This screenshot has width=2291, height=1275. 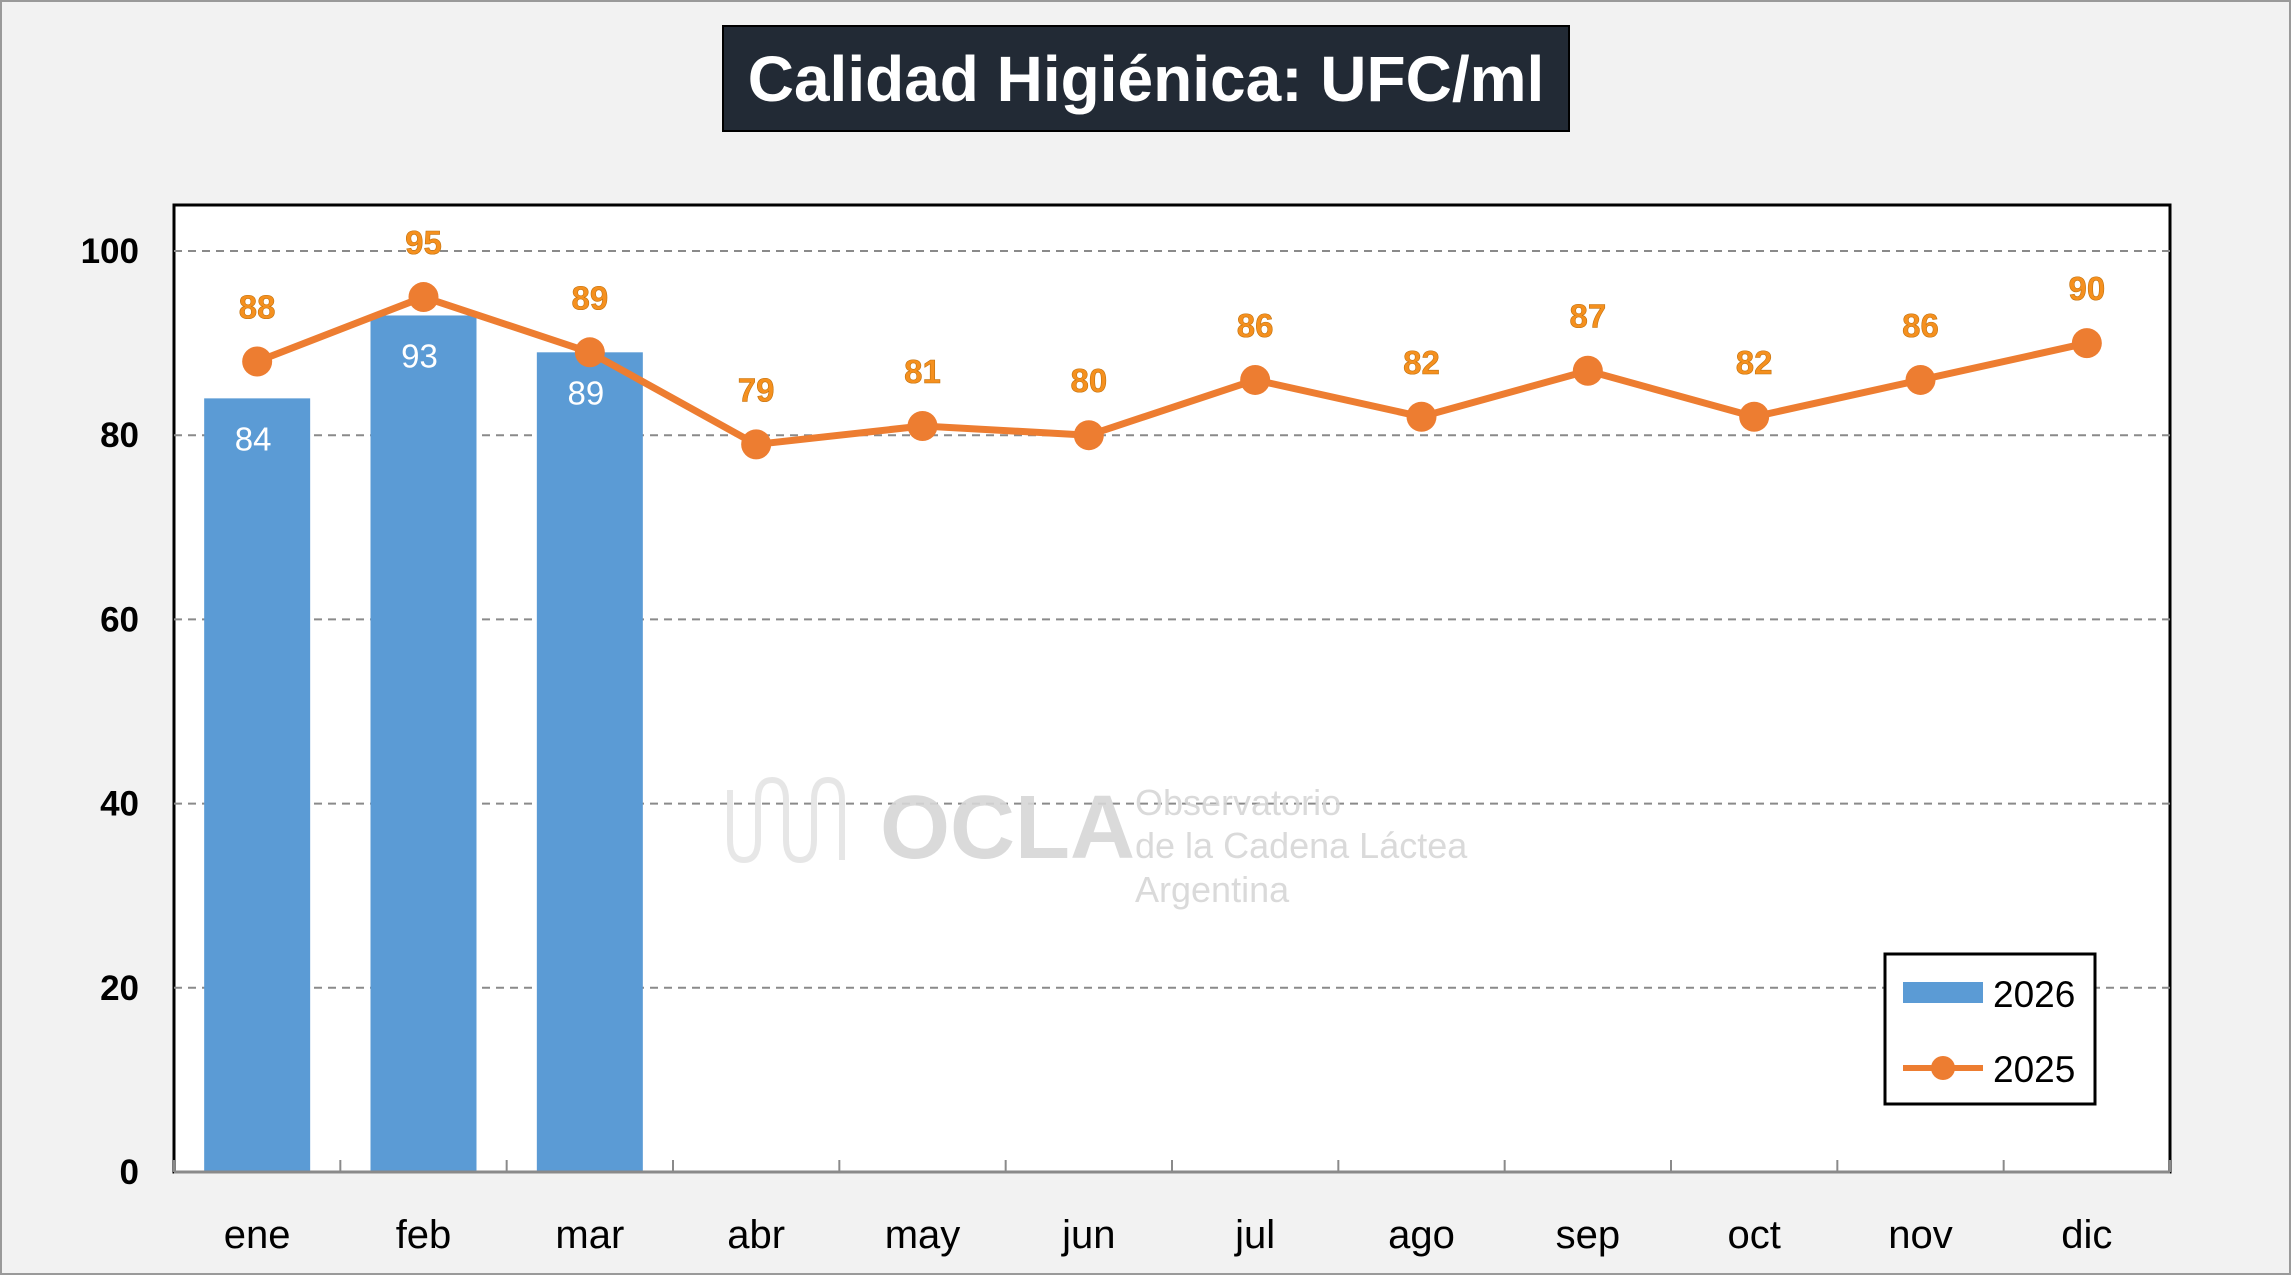 I want to click on legend-label-2025: 2025, so click(x=2034, y=1069).